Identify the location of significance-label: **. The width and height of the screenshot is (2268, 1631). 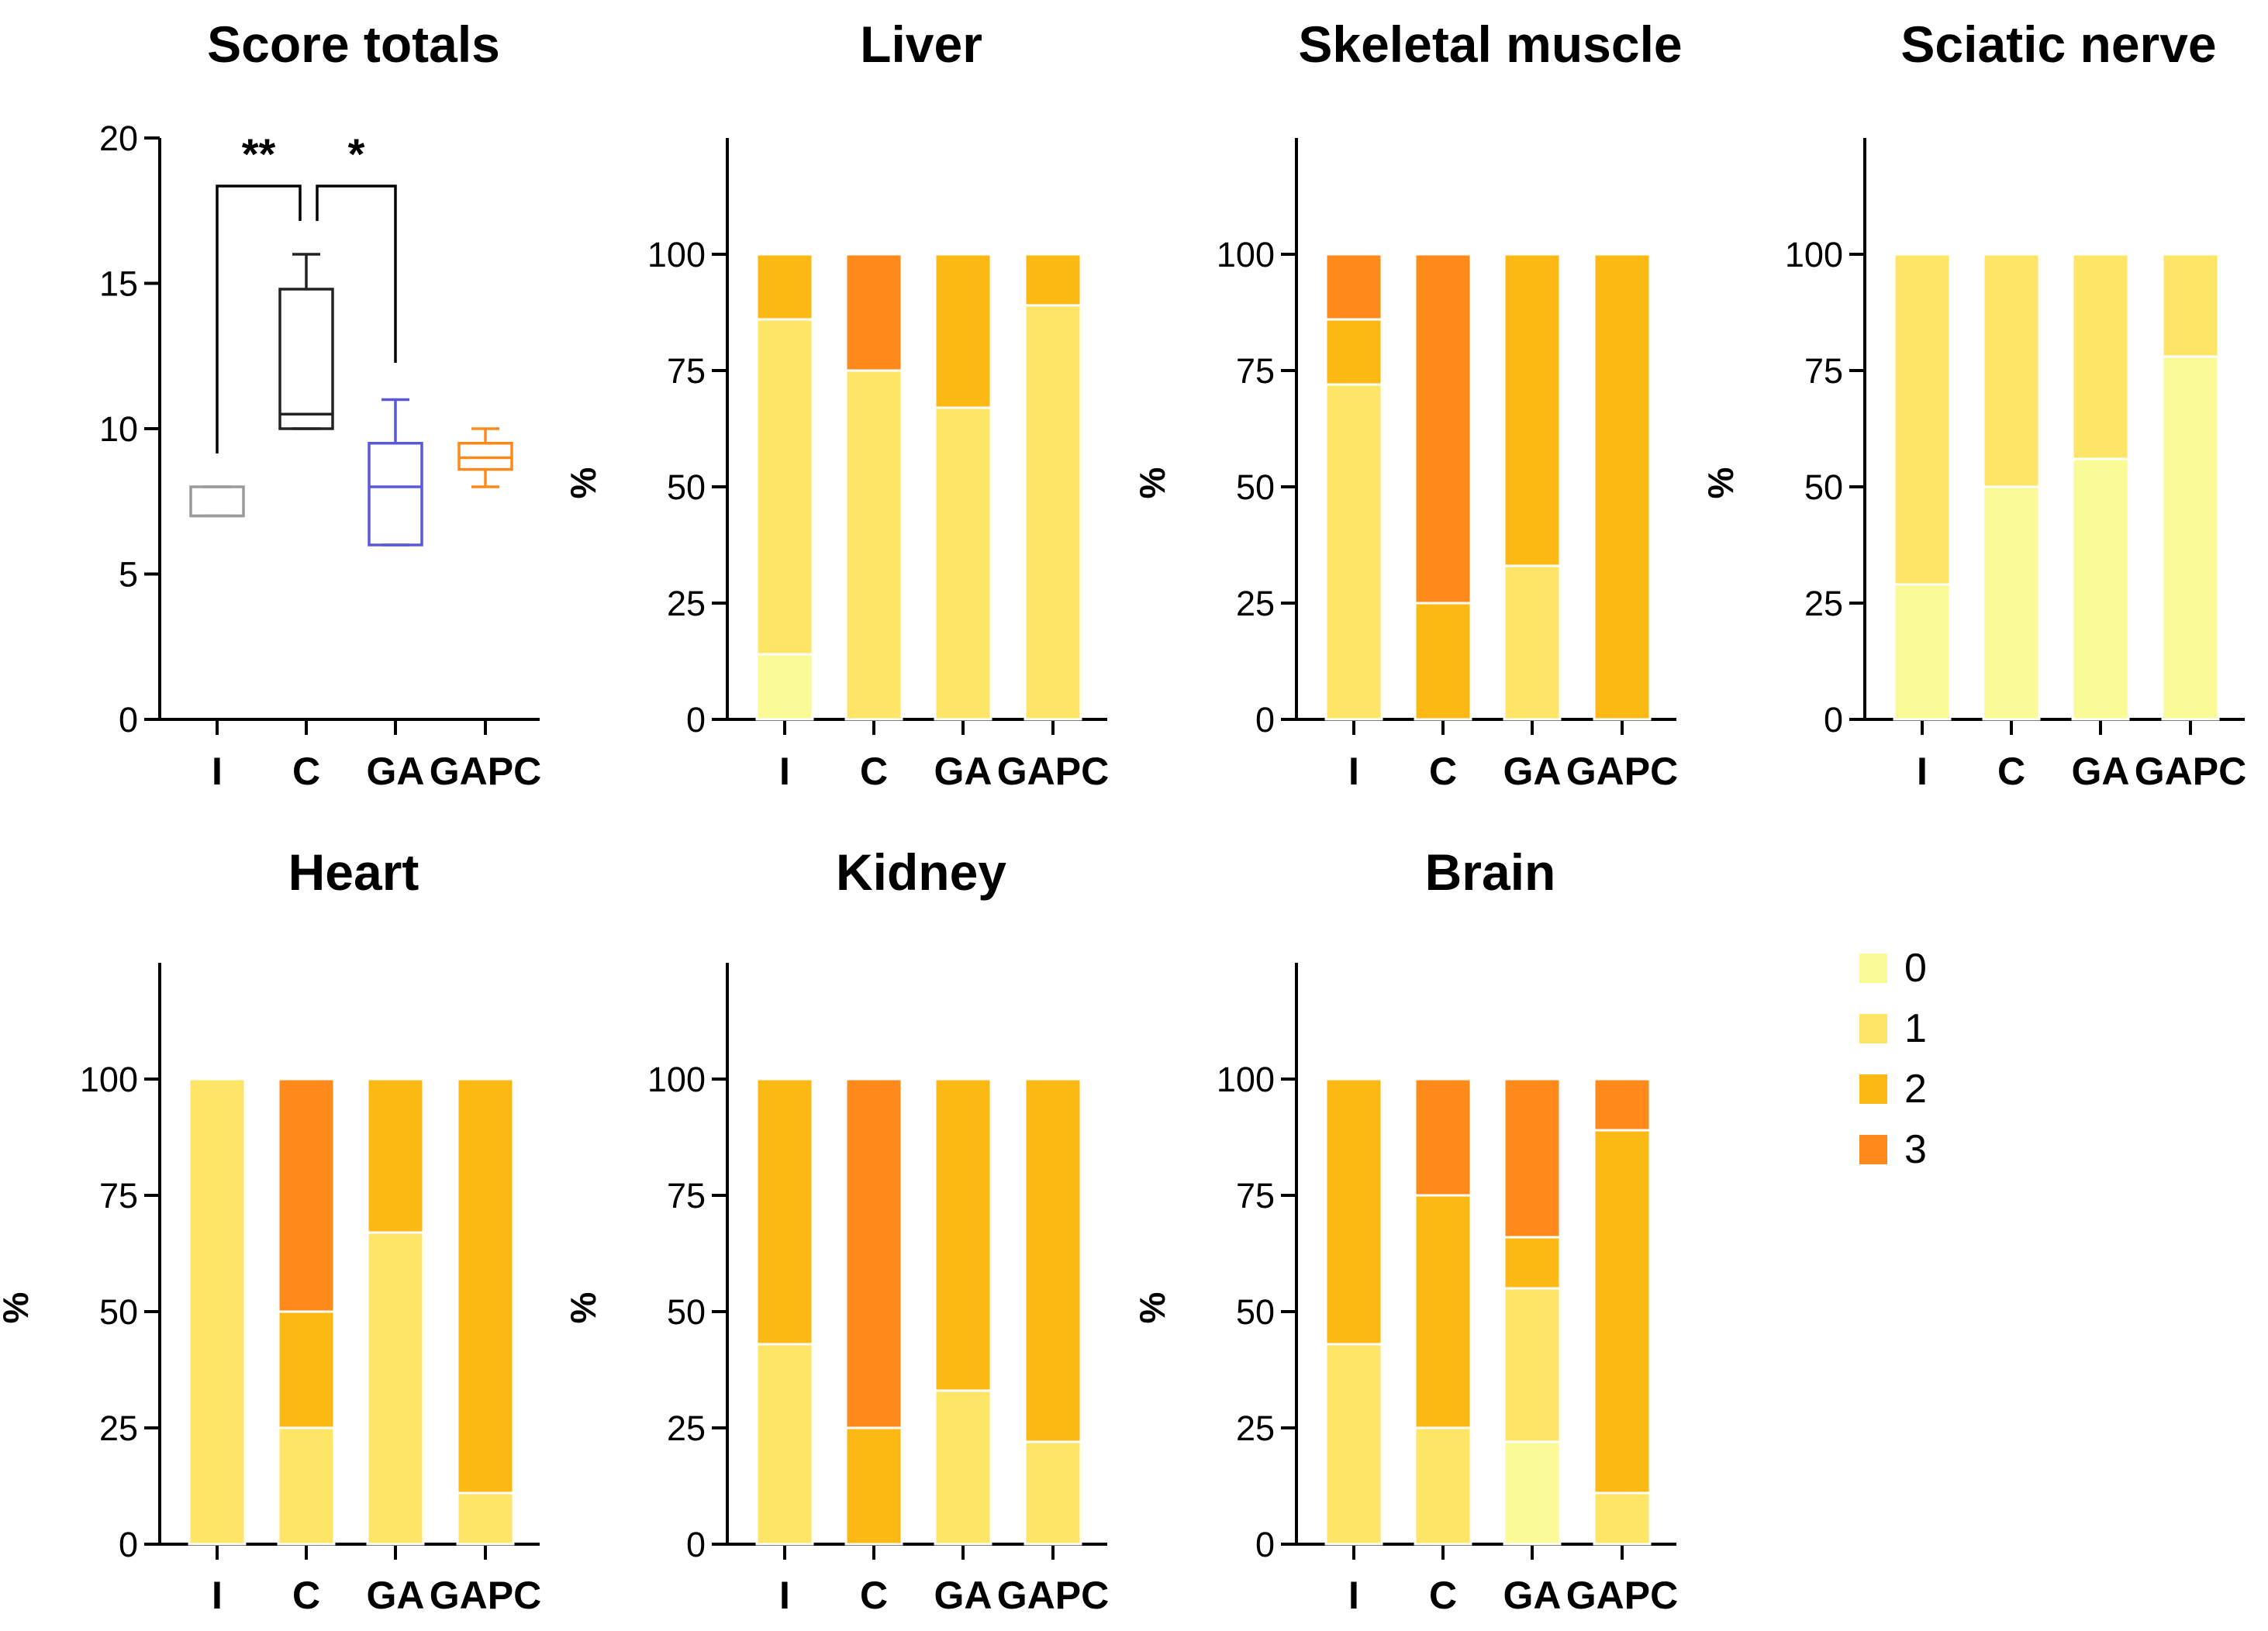
(259, 153).